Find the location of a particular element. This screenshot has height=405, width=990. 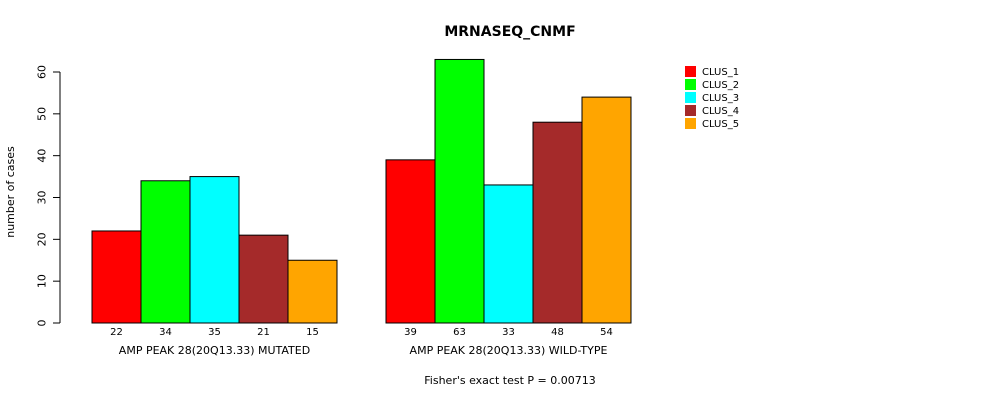

y-tick-label: 10 is located at coordinates (42, 281).